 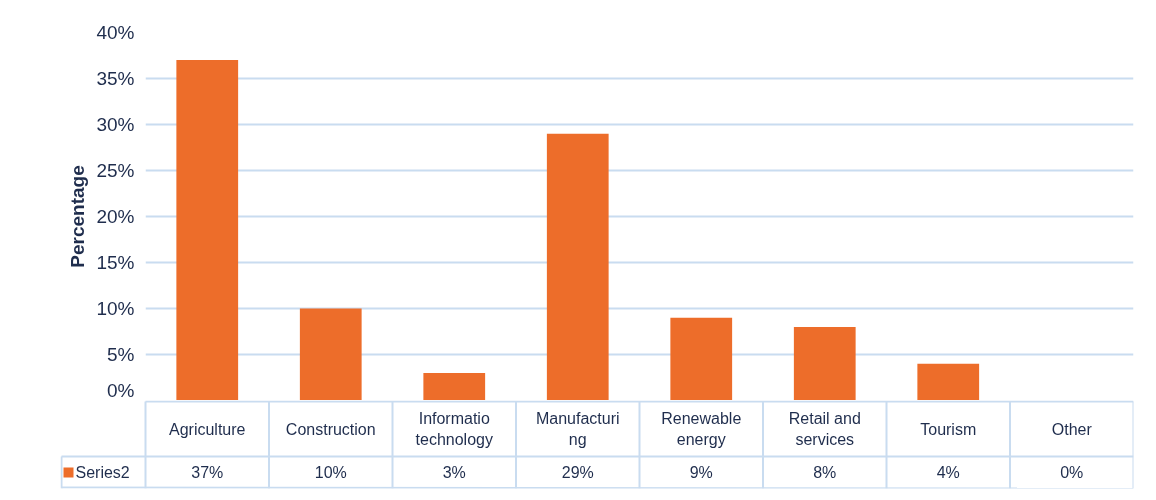 What do you see at coordinates (102, 472) in the screenshot?
I see `legend-label: Series2` at bounding box center [102, 472].